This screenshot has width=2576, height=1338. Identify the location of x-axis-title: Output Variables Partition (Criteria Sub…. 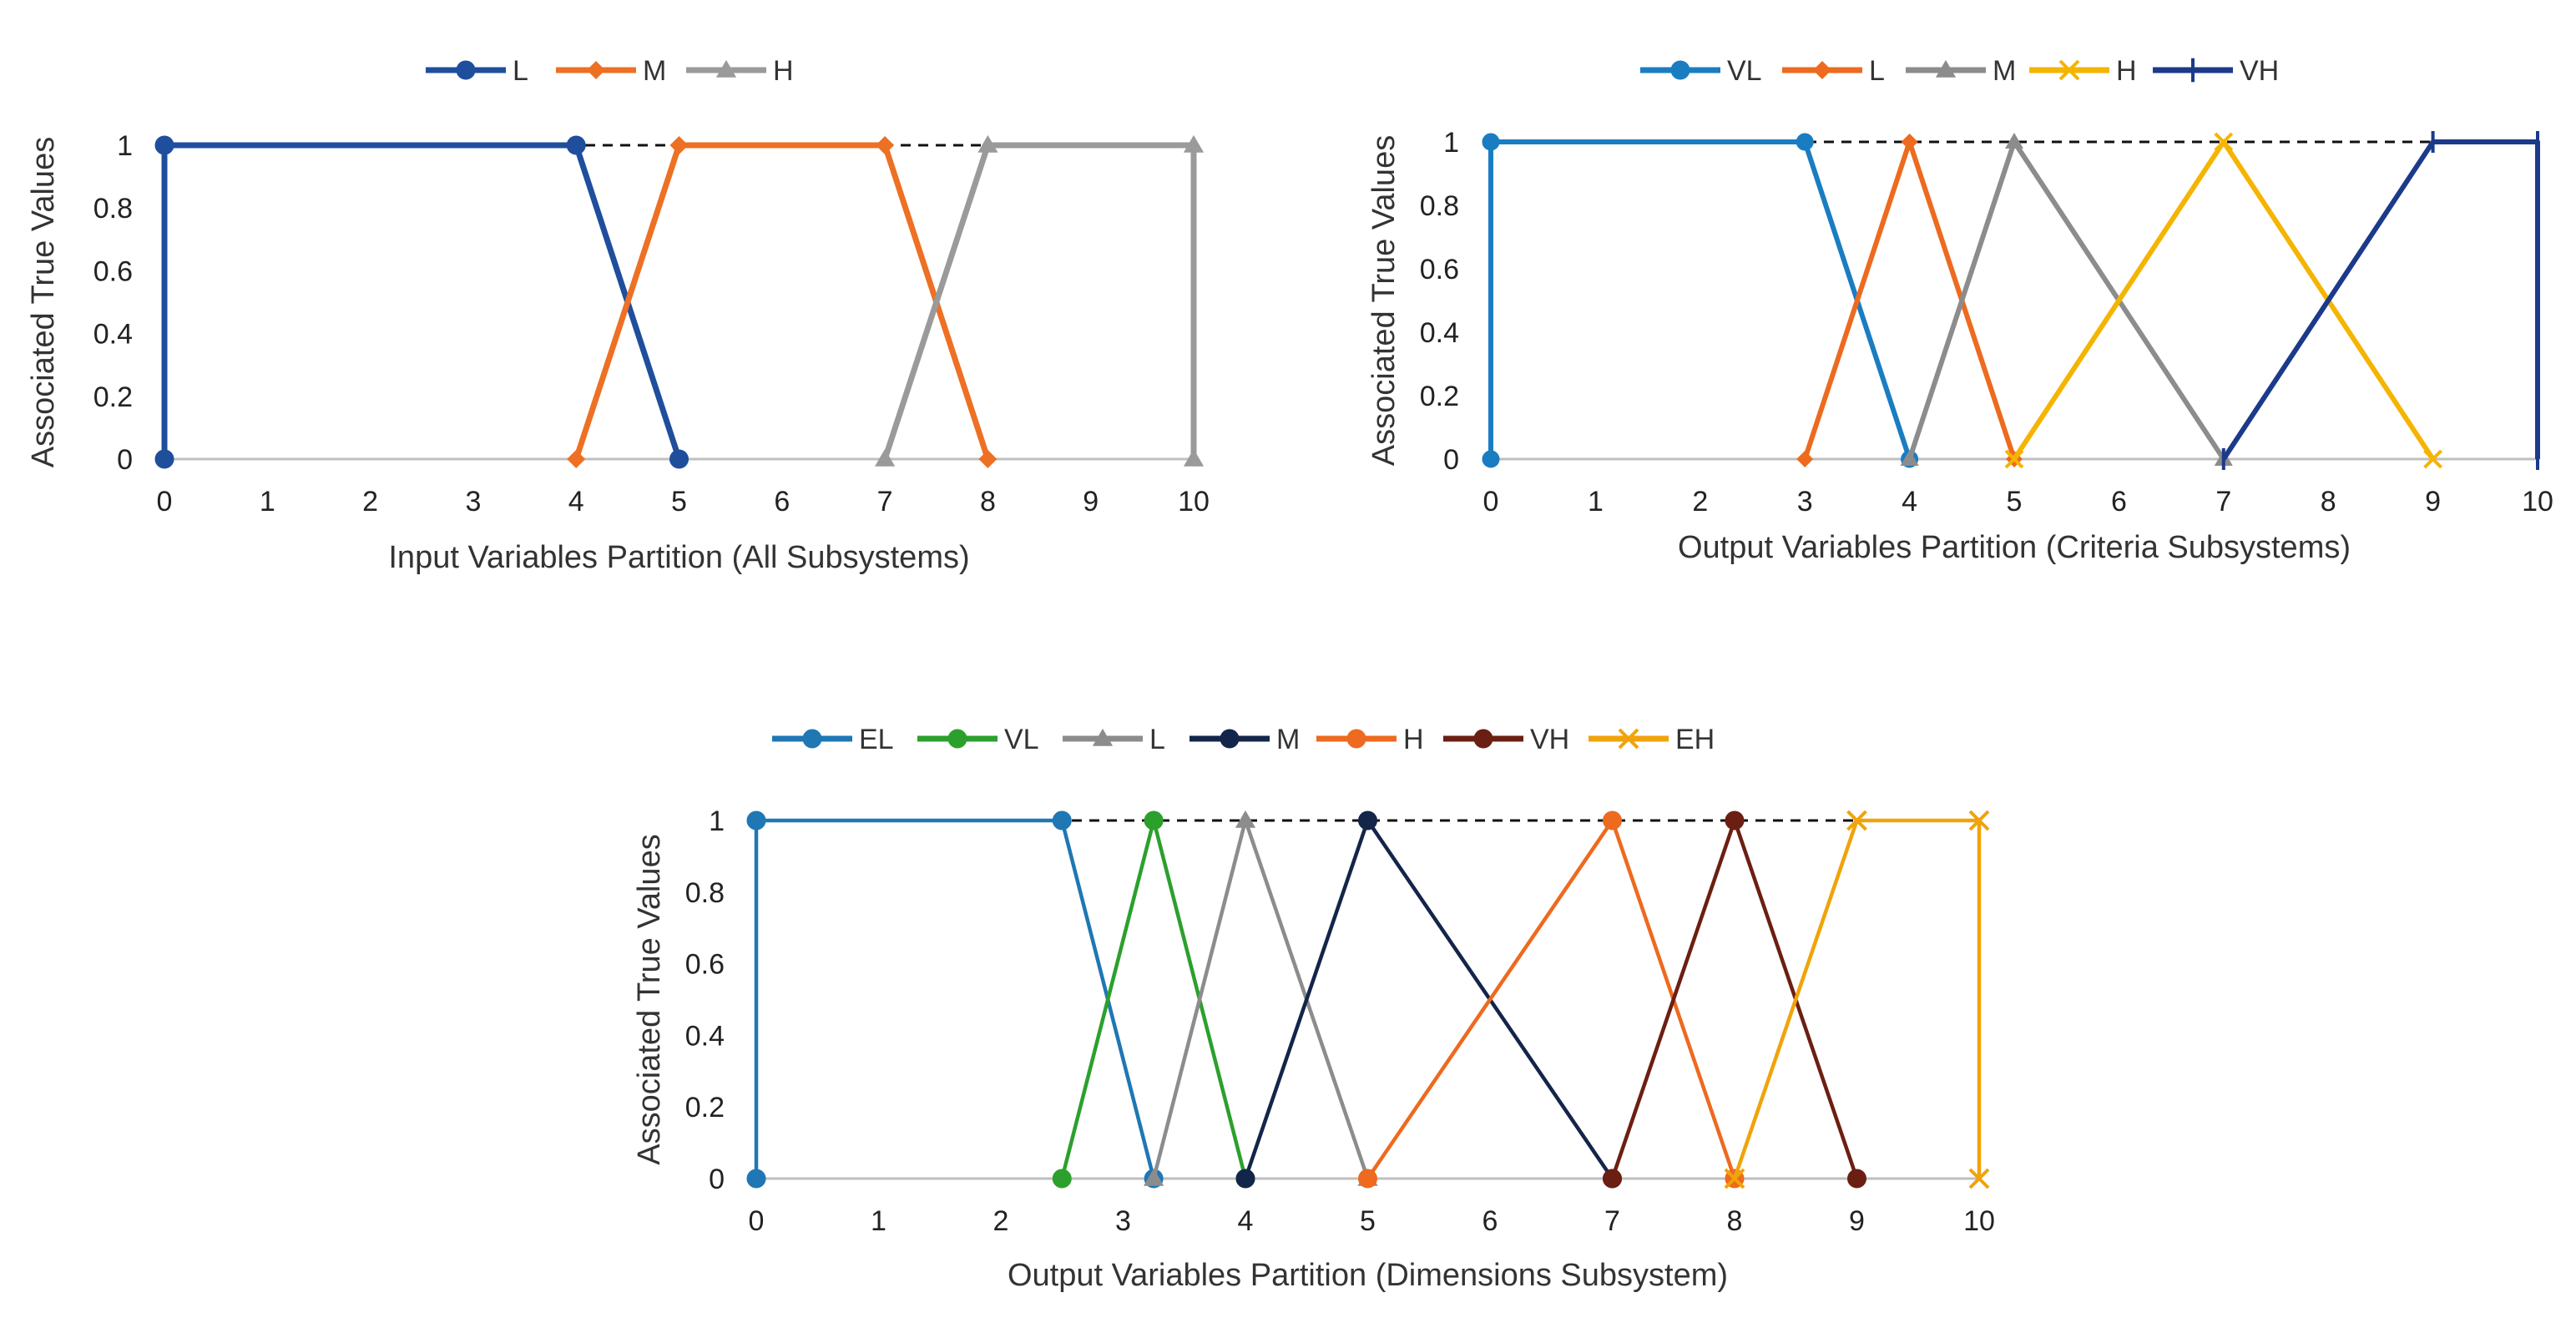
(2014, 547).